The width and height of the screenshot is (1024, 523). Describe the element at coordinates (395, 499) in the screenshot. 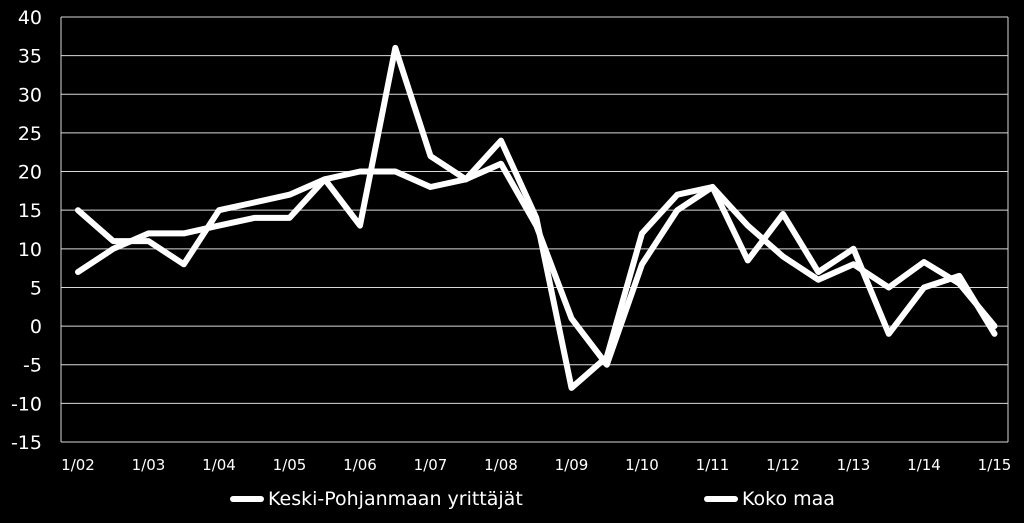

I see `legend-label: Keski-Pohjanmaan yrittäjät` at that location.